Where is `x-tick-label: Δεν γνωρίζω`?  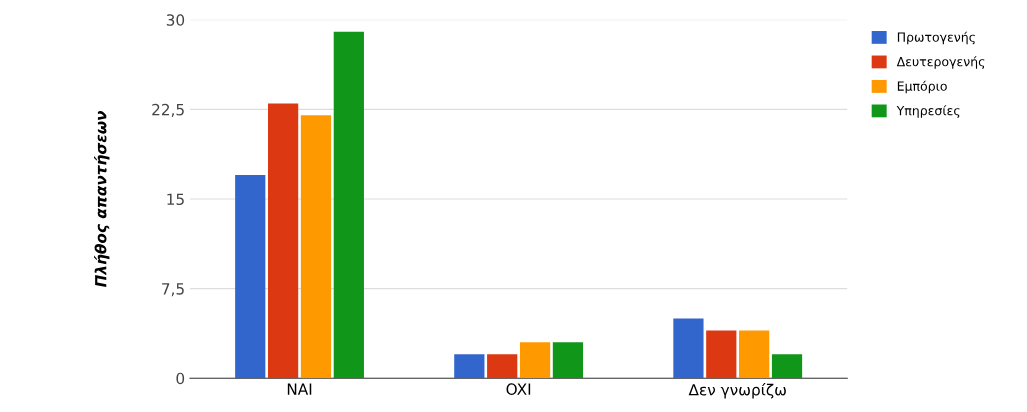 x-tick-label: Δεν γνωρίζω is located at coordinates (737, 391).